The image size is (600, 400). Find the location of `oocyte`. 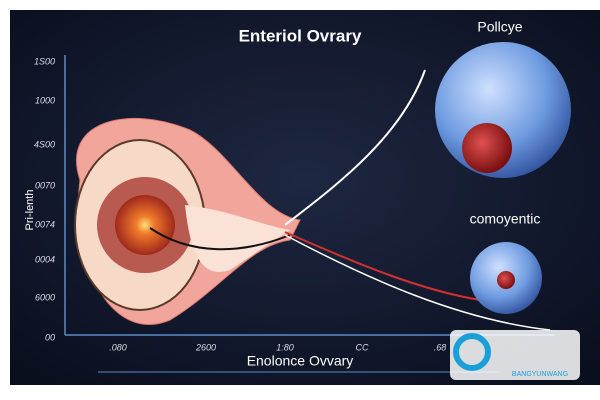

oocyte is located at coordinates (145, 225).